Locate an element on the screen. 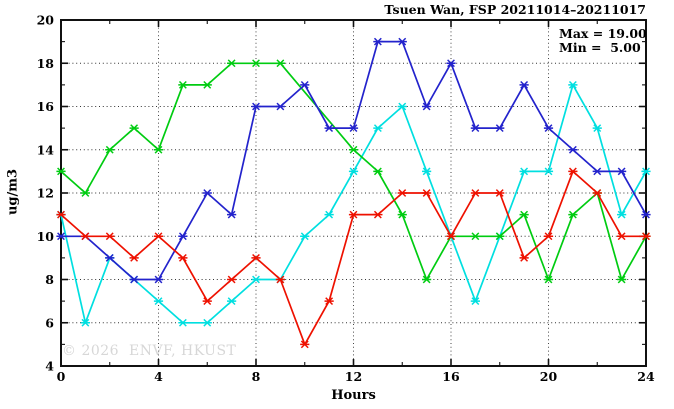 The image size is (674, 409). x-axis-label: Hours is located at coordinates (353, 395).